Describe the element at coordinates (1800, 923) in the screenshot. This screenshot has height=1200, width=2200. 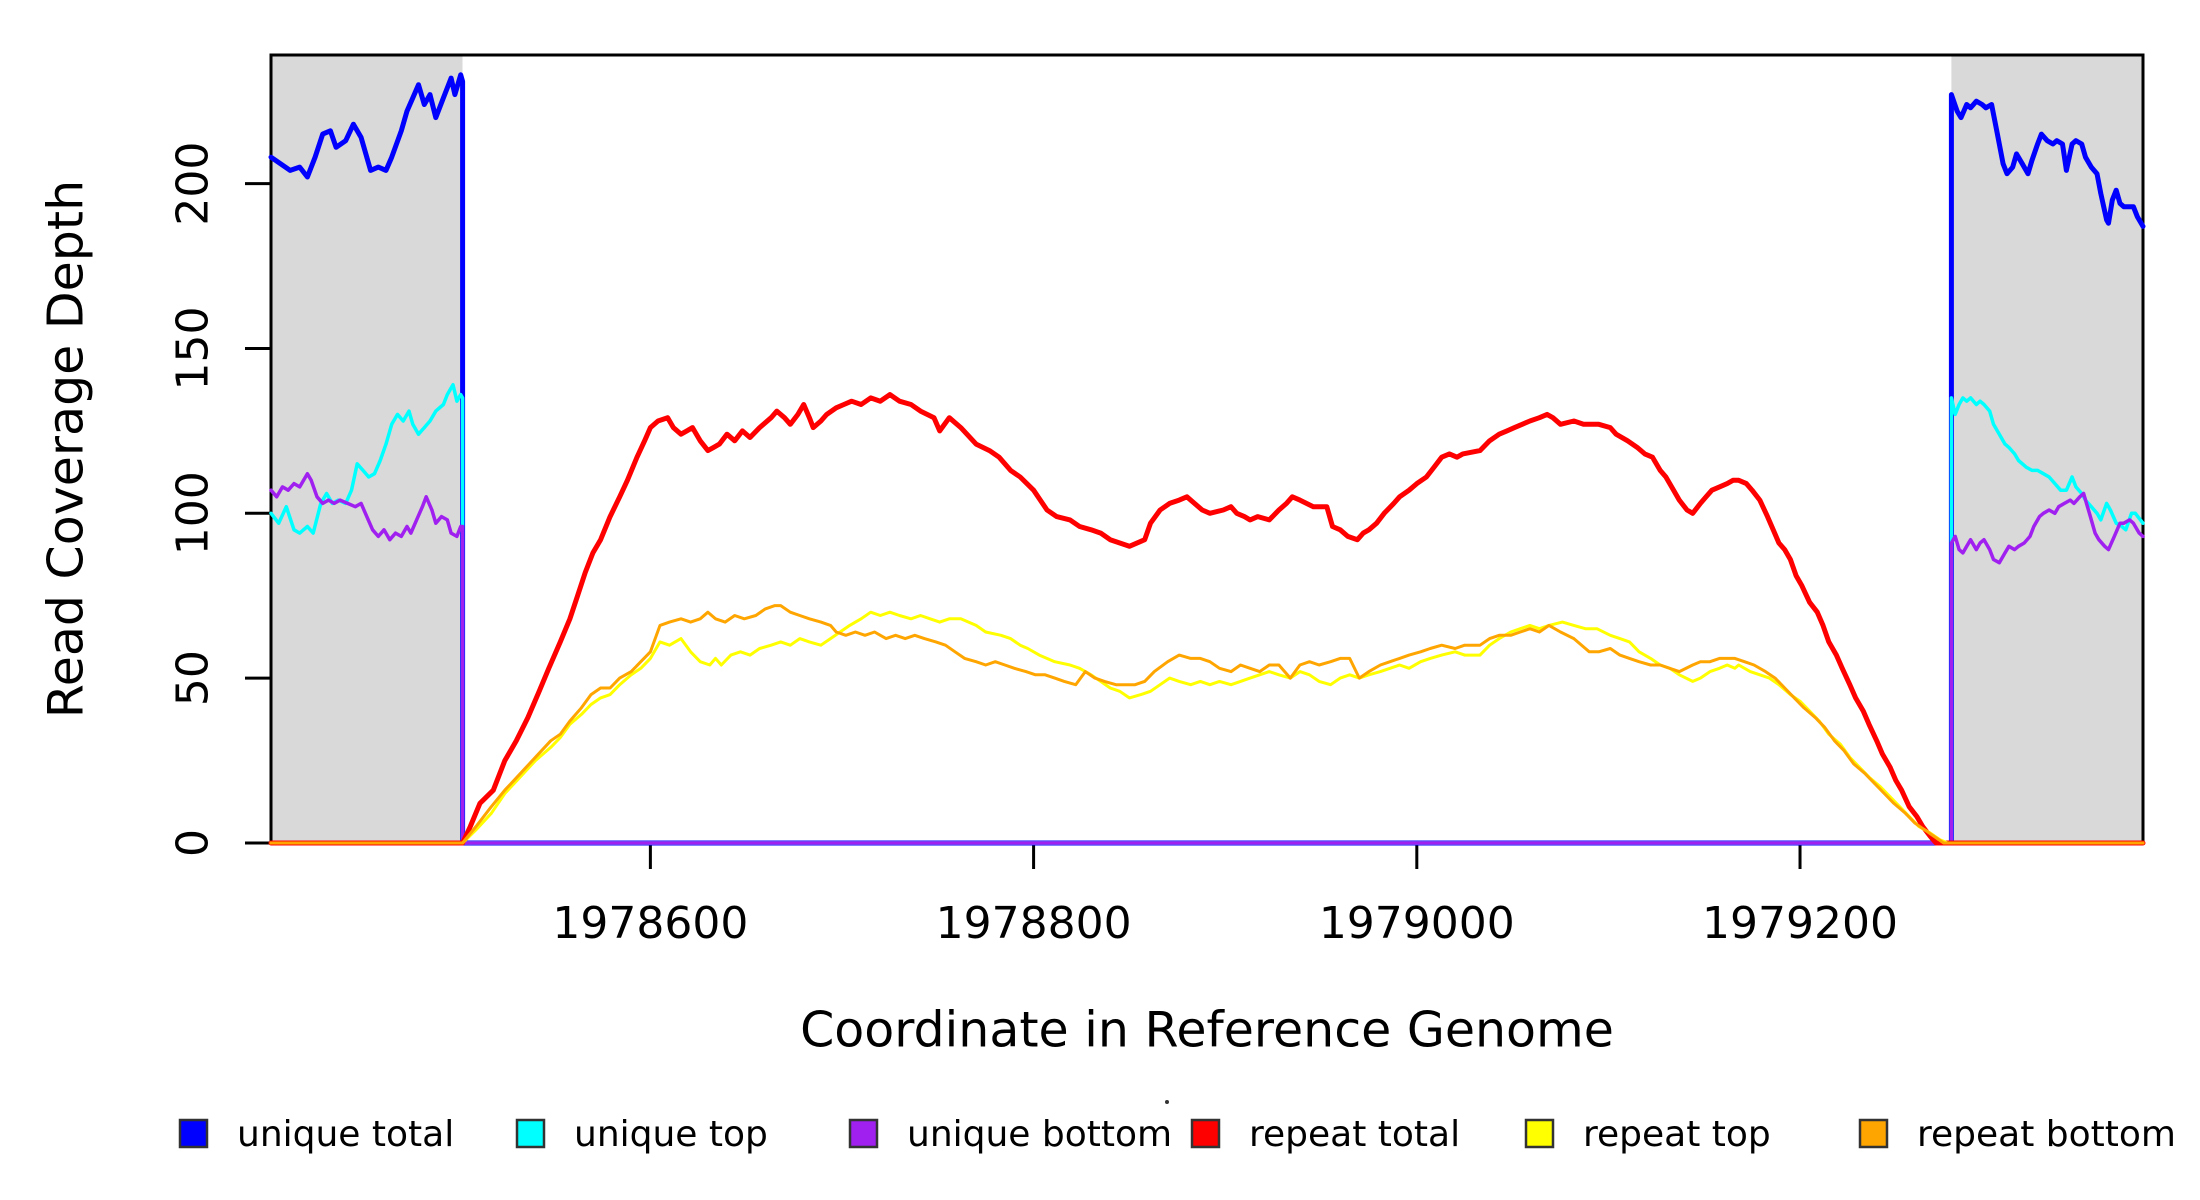
I see `x-tick-label: 1979200` at that location.